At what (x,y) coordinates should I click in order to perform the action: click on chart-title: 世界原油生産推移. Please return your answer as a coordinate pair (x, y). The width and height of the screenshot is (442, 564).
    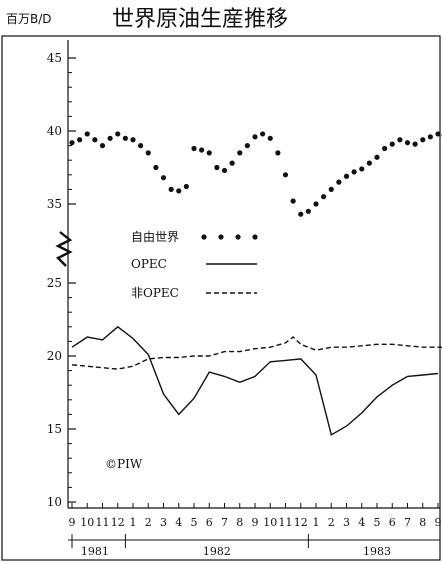
    Looking at the image, I should click on (200, 19).